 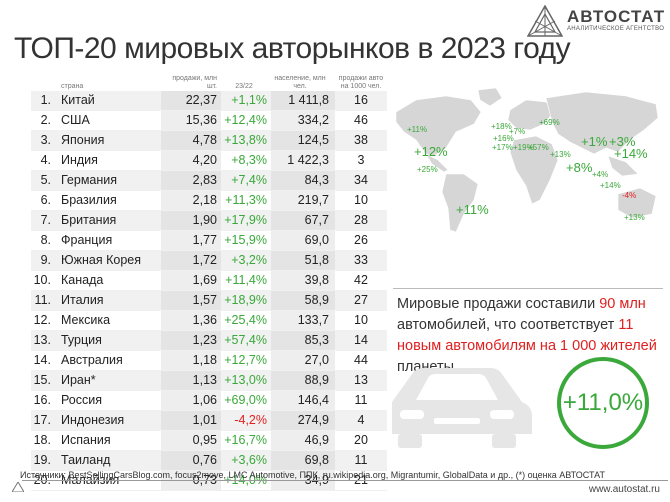 What do you see at coordinates (191, 140) in the screenshot?
I see `cell-sales: 4,78` at bounding box center [191, 140].